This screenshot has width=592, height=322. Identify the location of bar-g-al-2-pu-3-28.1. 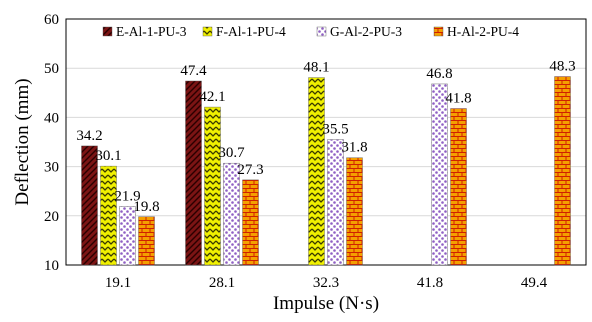
(231, 214).